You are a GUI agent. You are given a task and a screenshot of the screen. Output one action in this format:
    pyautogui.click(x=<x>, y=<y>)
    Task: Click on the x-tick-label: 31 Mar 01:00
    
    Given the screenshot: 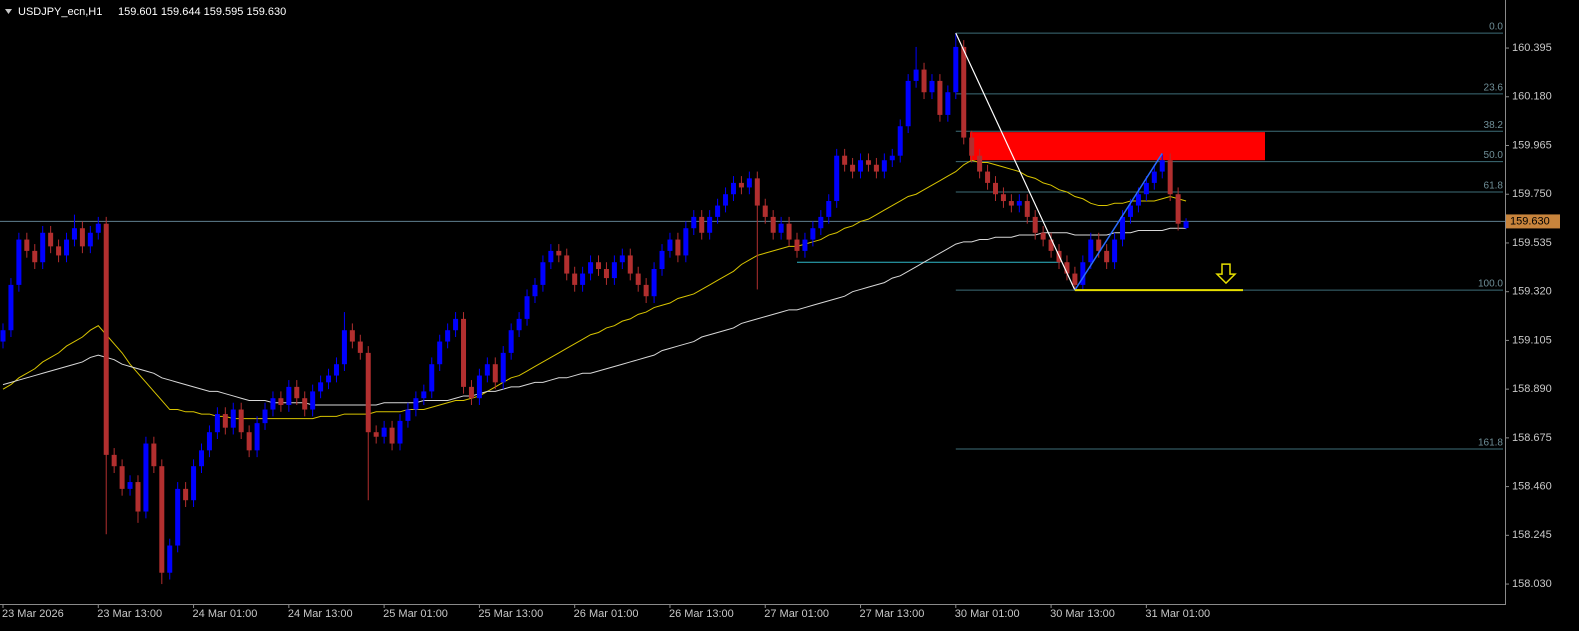 What is the action you would take?
    pyautogui.click(x=1177, y=614)
    